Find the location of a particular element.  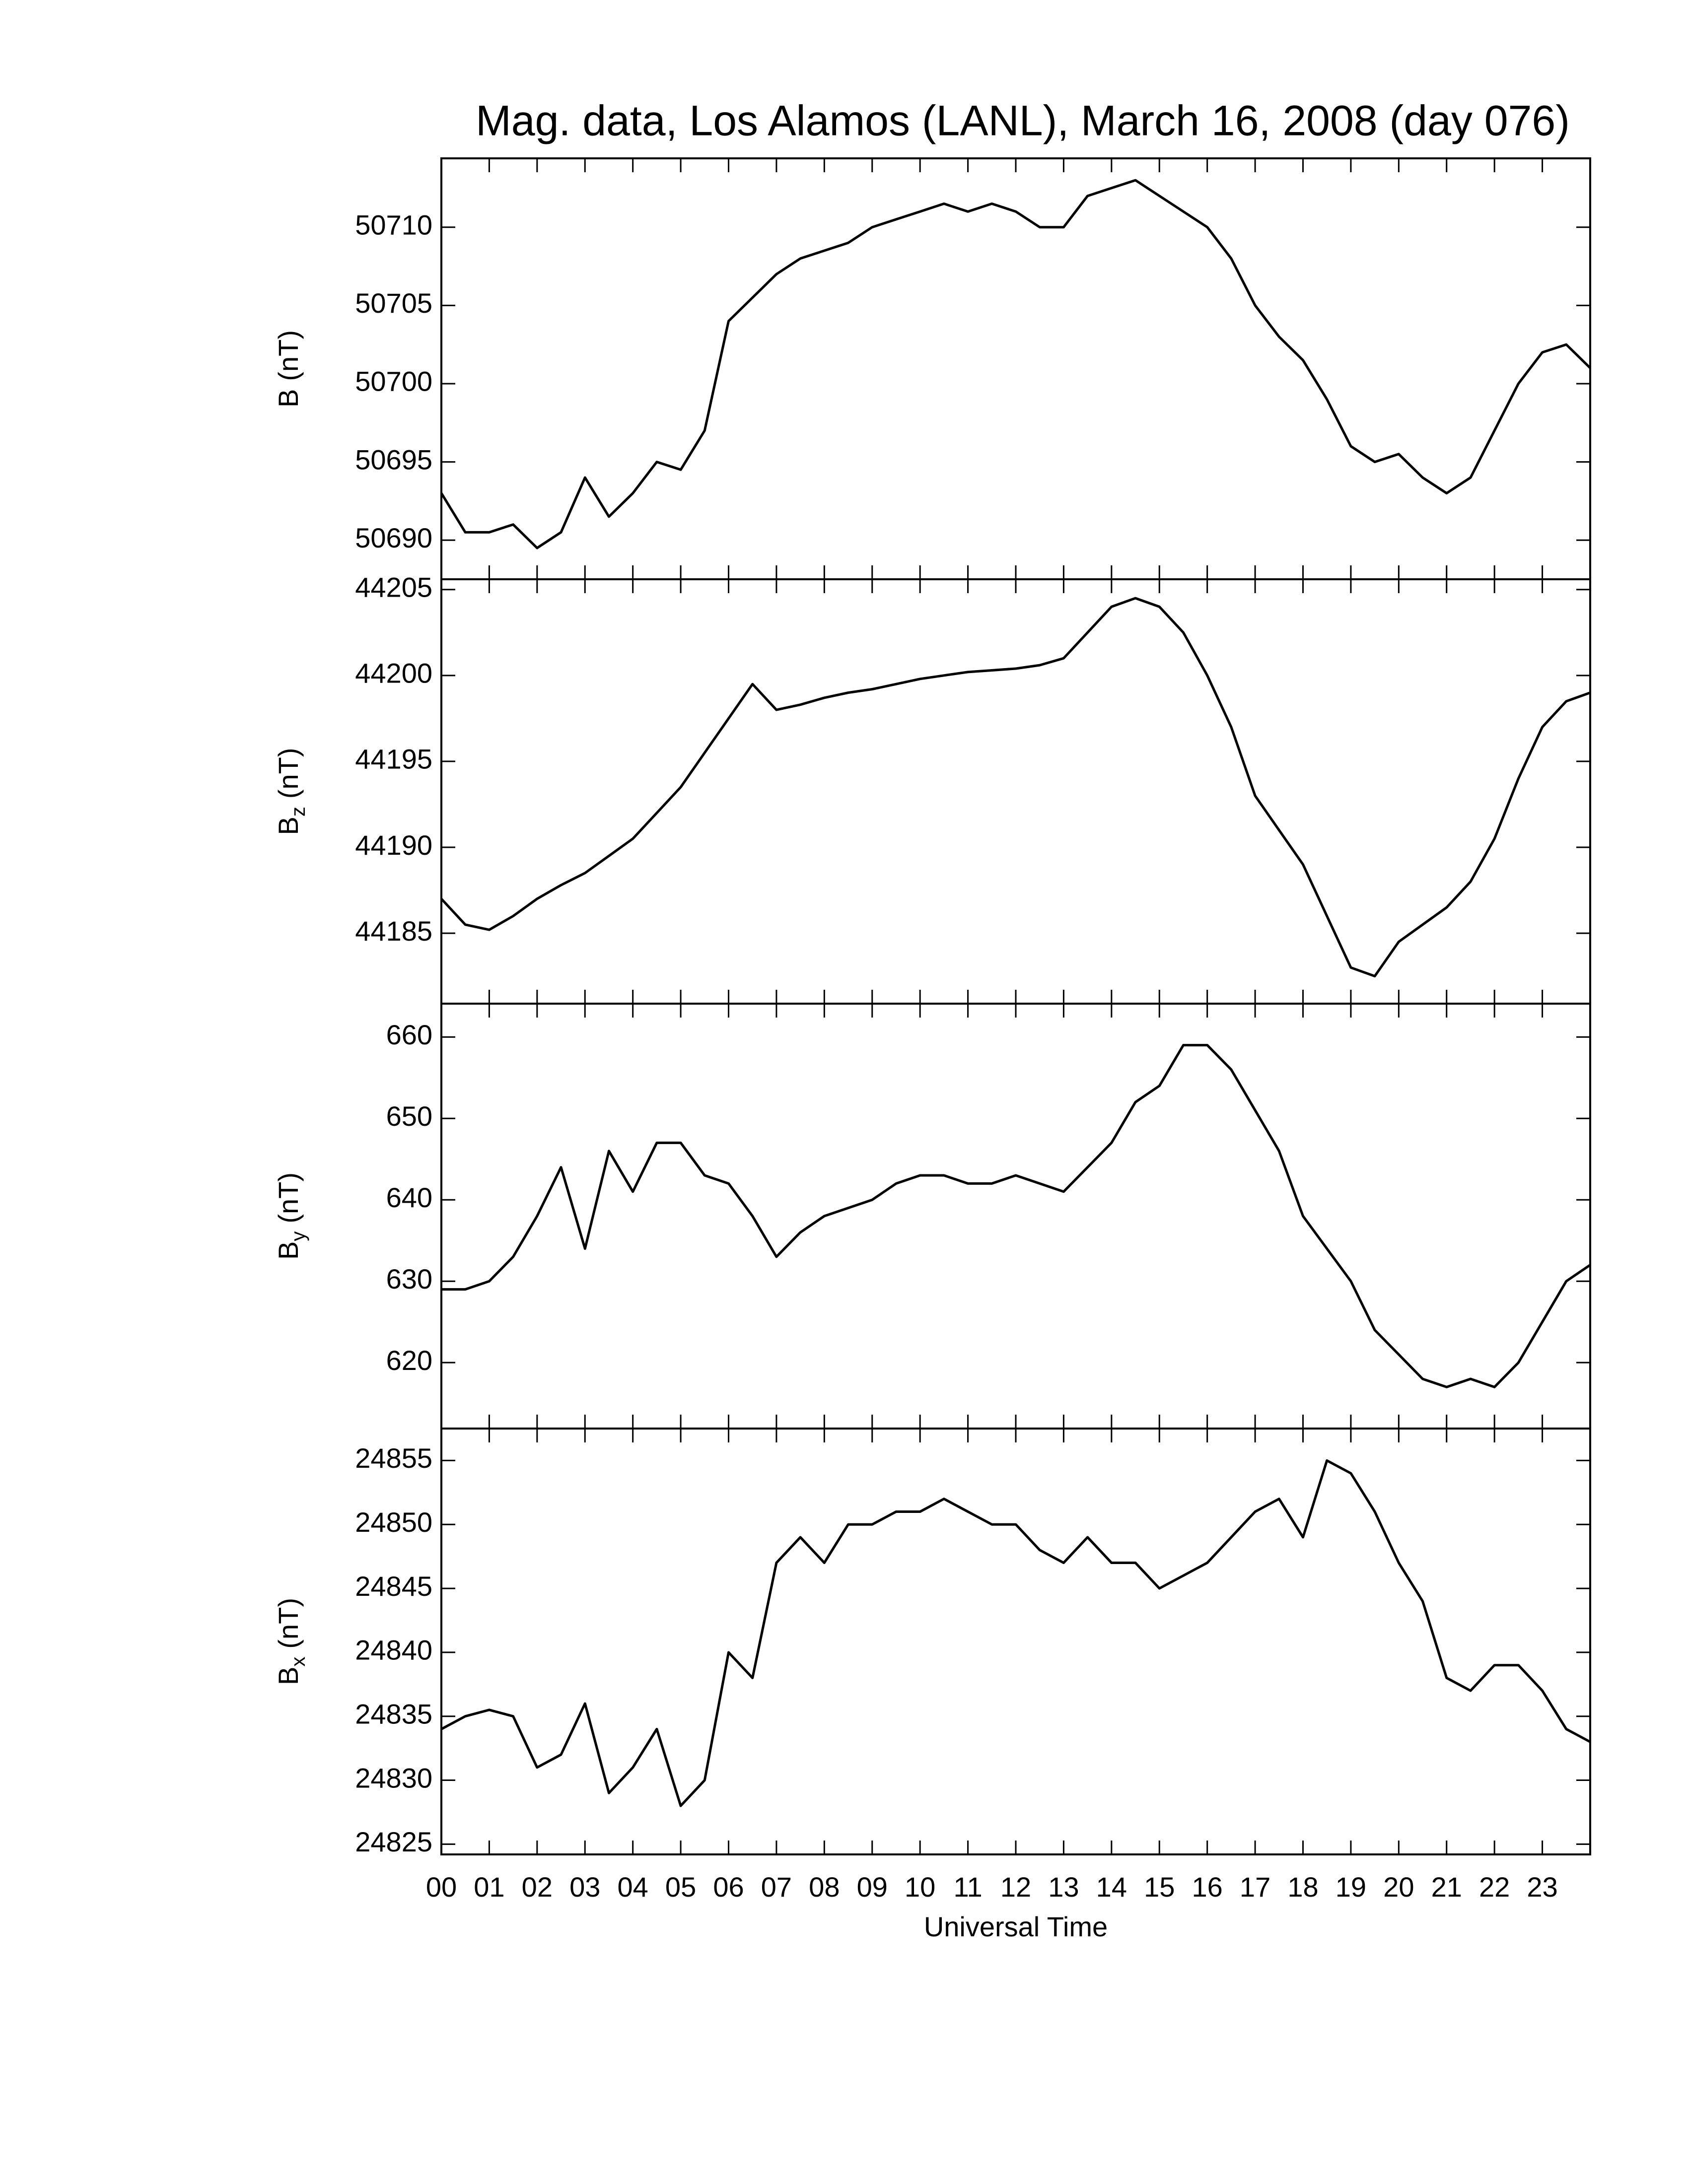

y-tick-label: 44190 is located at coordinates (393, 845).